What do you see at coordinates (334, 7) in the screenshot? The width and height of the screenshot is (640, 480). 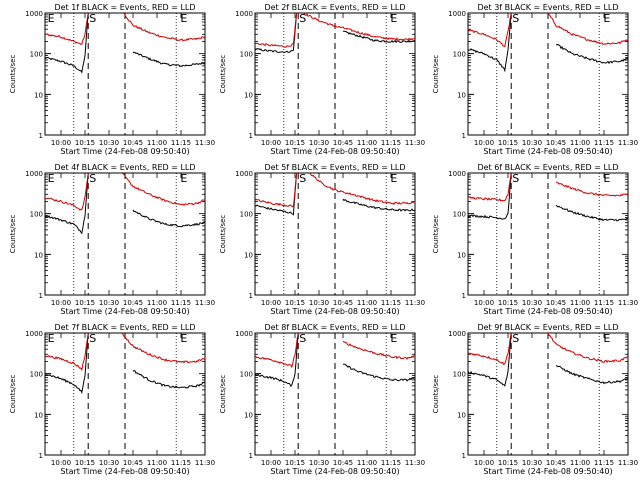 I see `panel-title: Det 2f BLACK = Events, RED = LLD` at bounding box center [334, 7].